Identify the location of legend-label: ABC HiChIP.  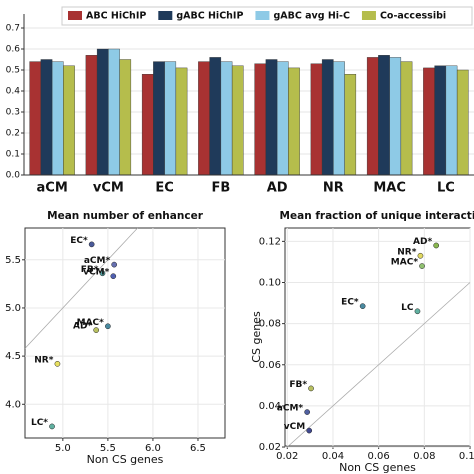
(116, 16).